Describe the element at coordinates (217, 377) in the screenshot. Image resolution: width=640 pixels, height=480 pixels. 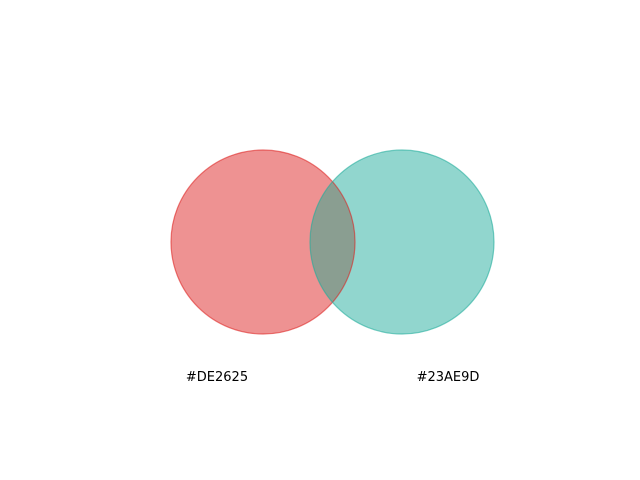
I see `set-label-left: #DE2625` at that location.